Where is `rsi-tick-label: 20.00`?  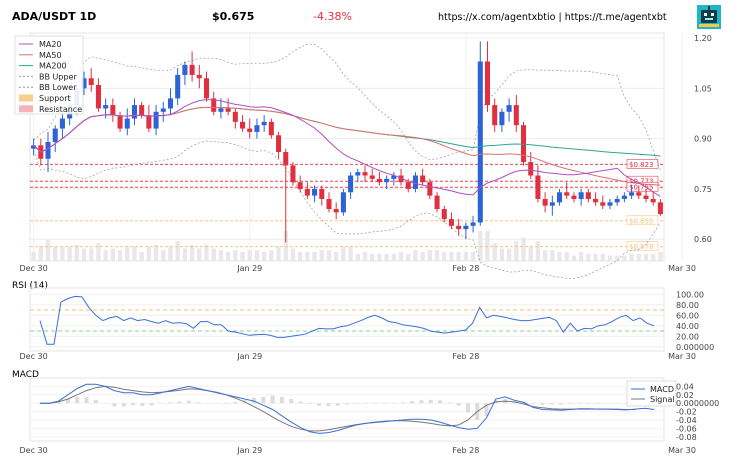 rsi-tick-label: 20.00 is located at coordinates (687, 336).